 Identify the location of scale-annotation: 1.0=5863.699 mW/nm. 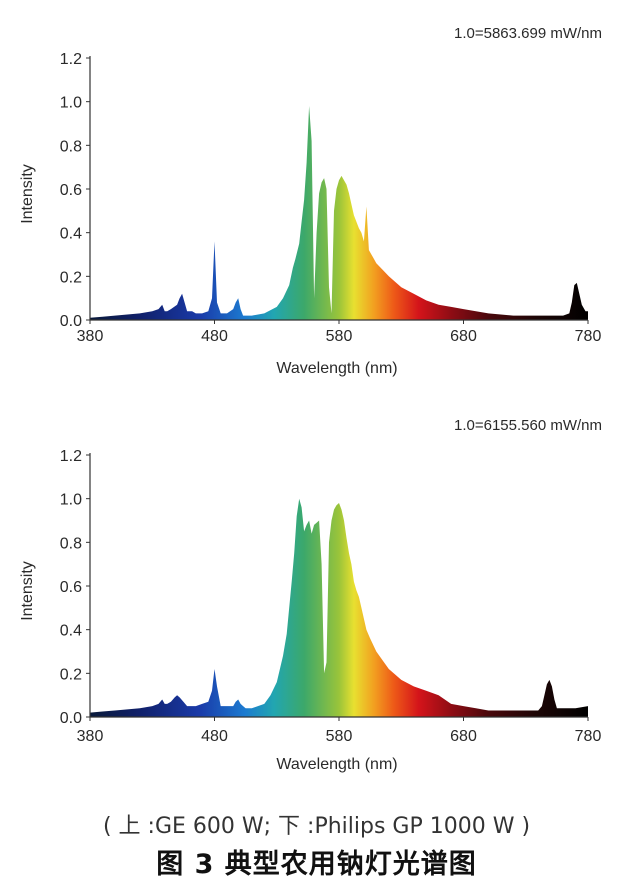
(528, 33).